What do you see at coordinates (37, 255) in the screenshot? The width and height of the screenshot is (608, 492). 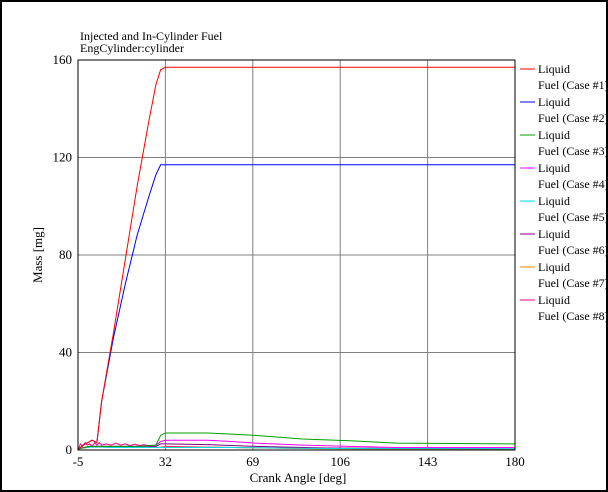 I see `y-axis-label: Mass [mg]` at bounding box center [37, 255].